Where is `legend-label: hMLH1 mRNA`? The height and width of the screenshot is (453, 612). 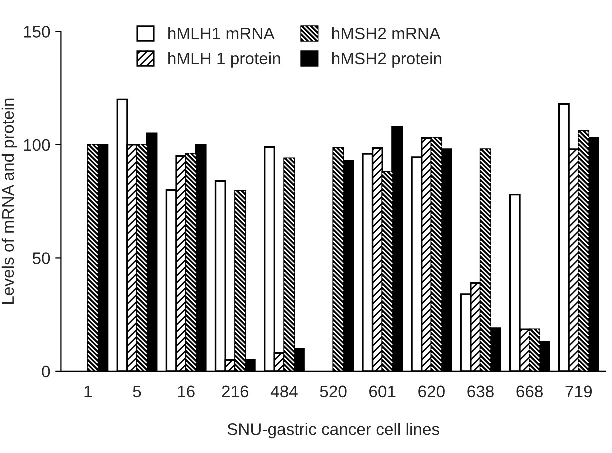
legend-label: hMLH1 mRNA is located at coordinates (221, 33).